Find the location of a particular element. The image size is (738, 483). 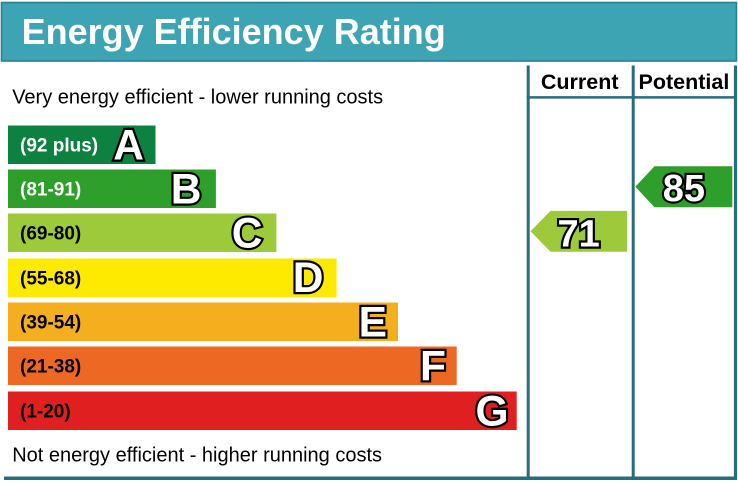

svg-text: (55-68) is located at coordinates (50, 279).